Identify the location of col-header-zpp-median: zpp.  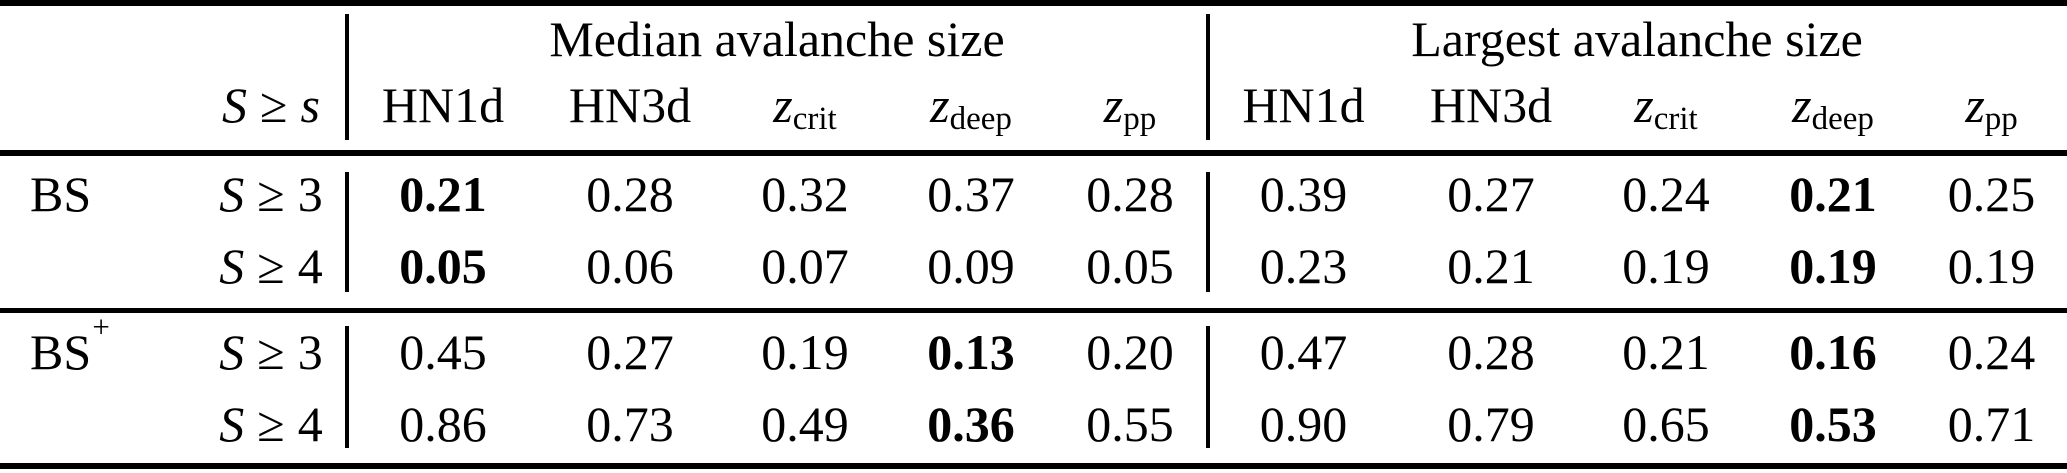
(1130, 114).